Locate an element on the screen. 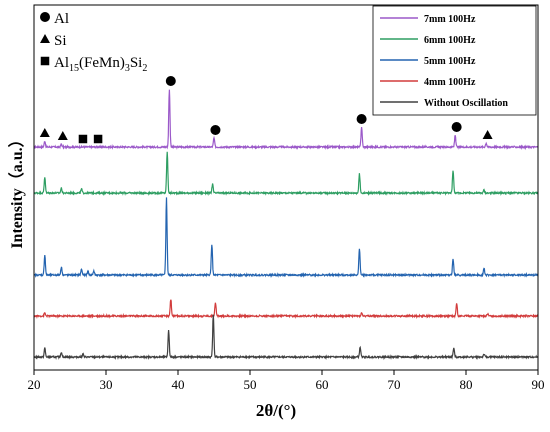 This screenshot has height=432, width=550. x-axis-title: 2θ/(°) is located at coordinates (276, 410).